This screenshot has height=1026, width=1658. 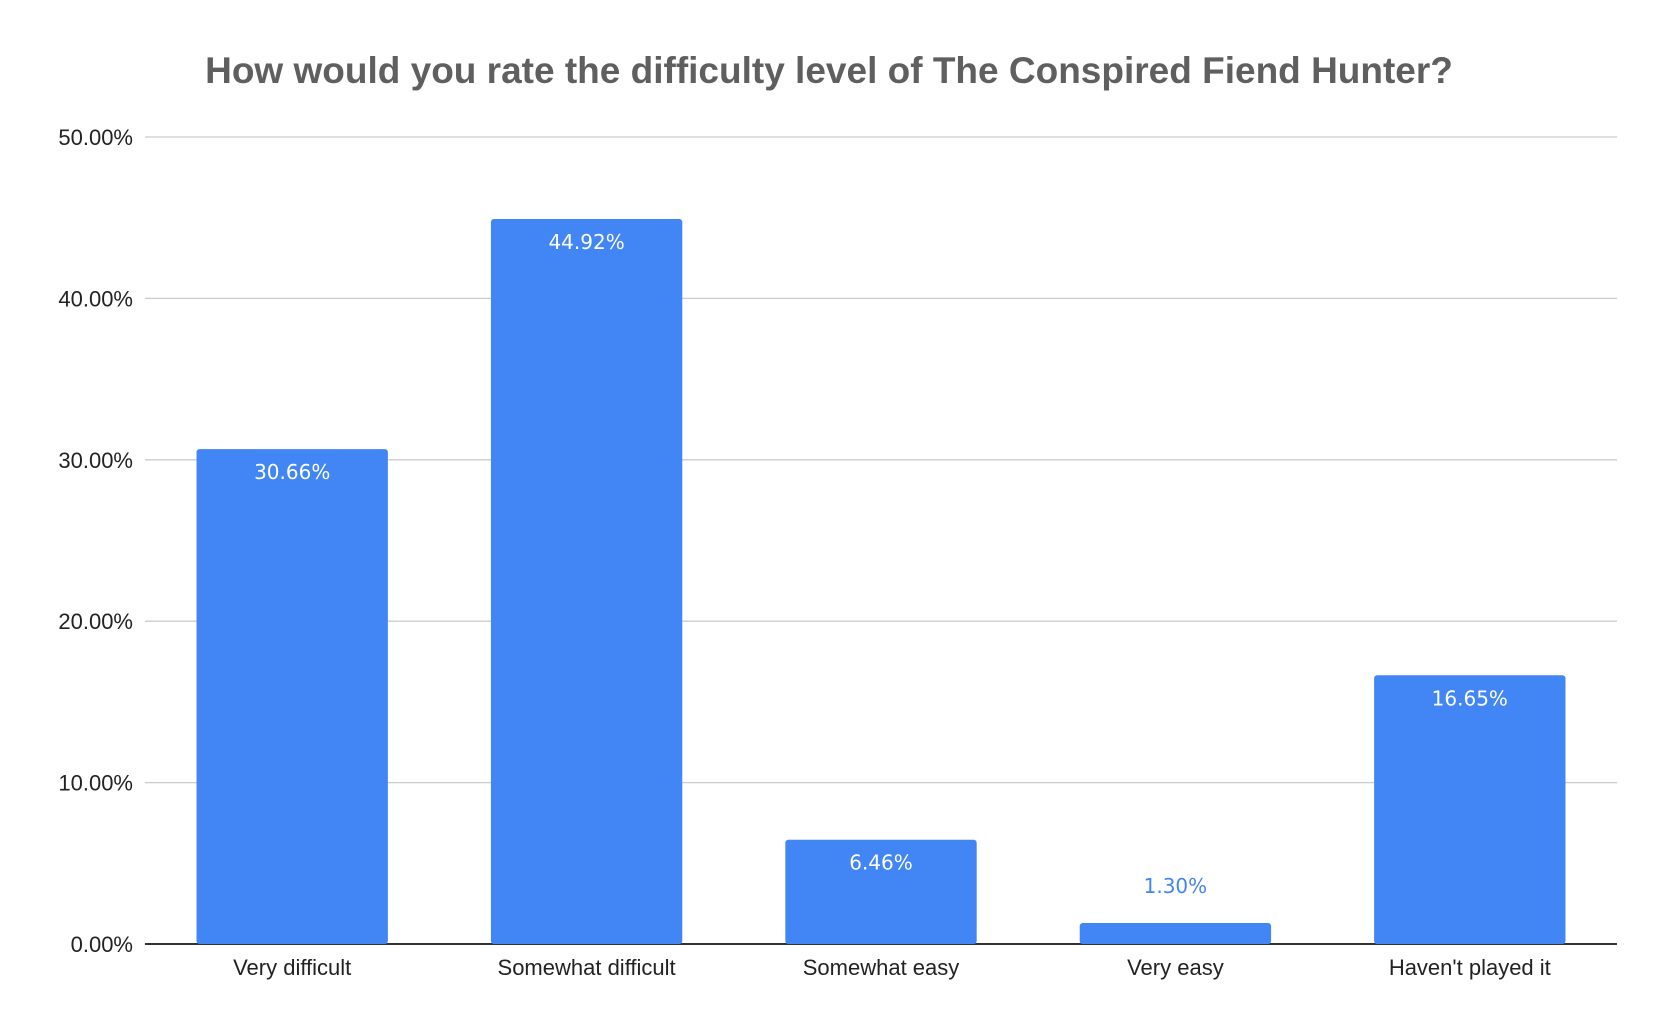 I want to click on data-label: 16.65%, so click(x=1470, y=698).